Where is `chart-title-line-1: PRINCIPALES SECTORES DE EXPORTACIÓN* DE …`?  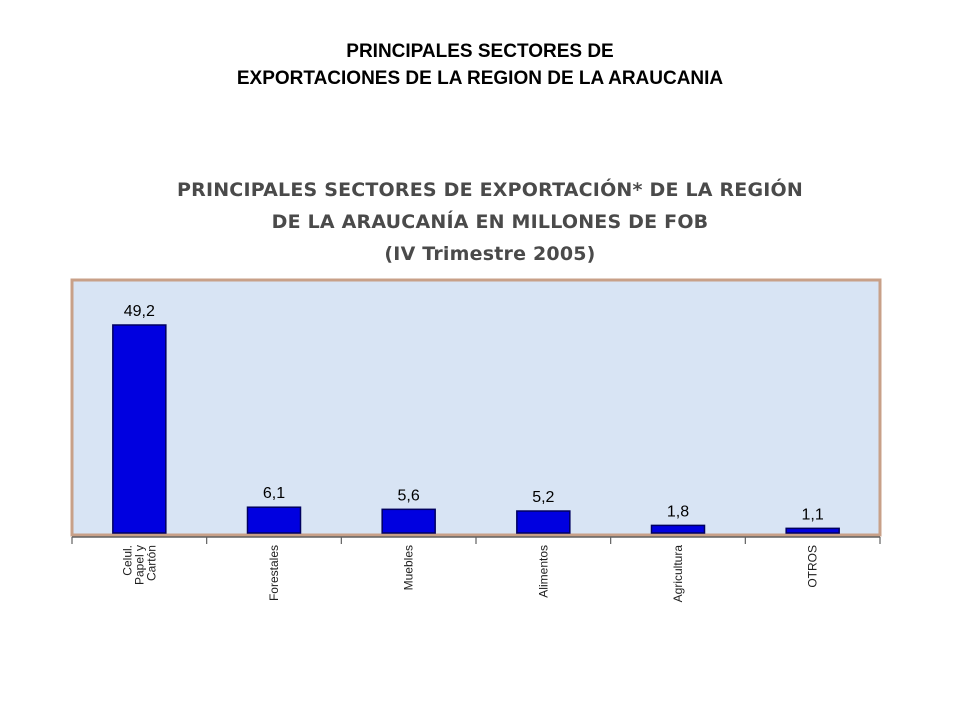 chart-title-line-1: PRINCIPALES SECTORES DE EXPORTACIÓN* DE … is located at coordinates (489, 190).